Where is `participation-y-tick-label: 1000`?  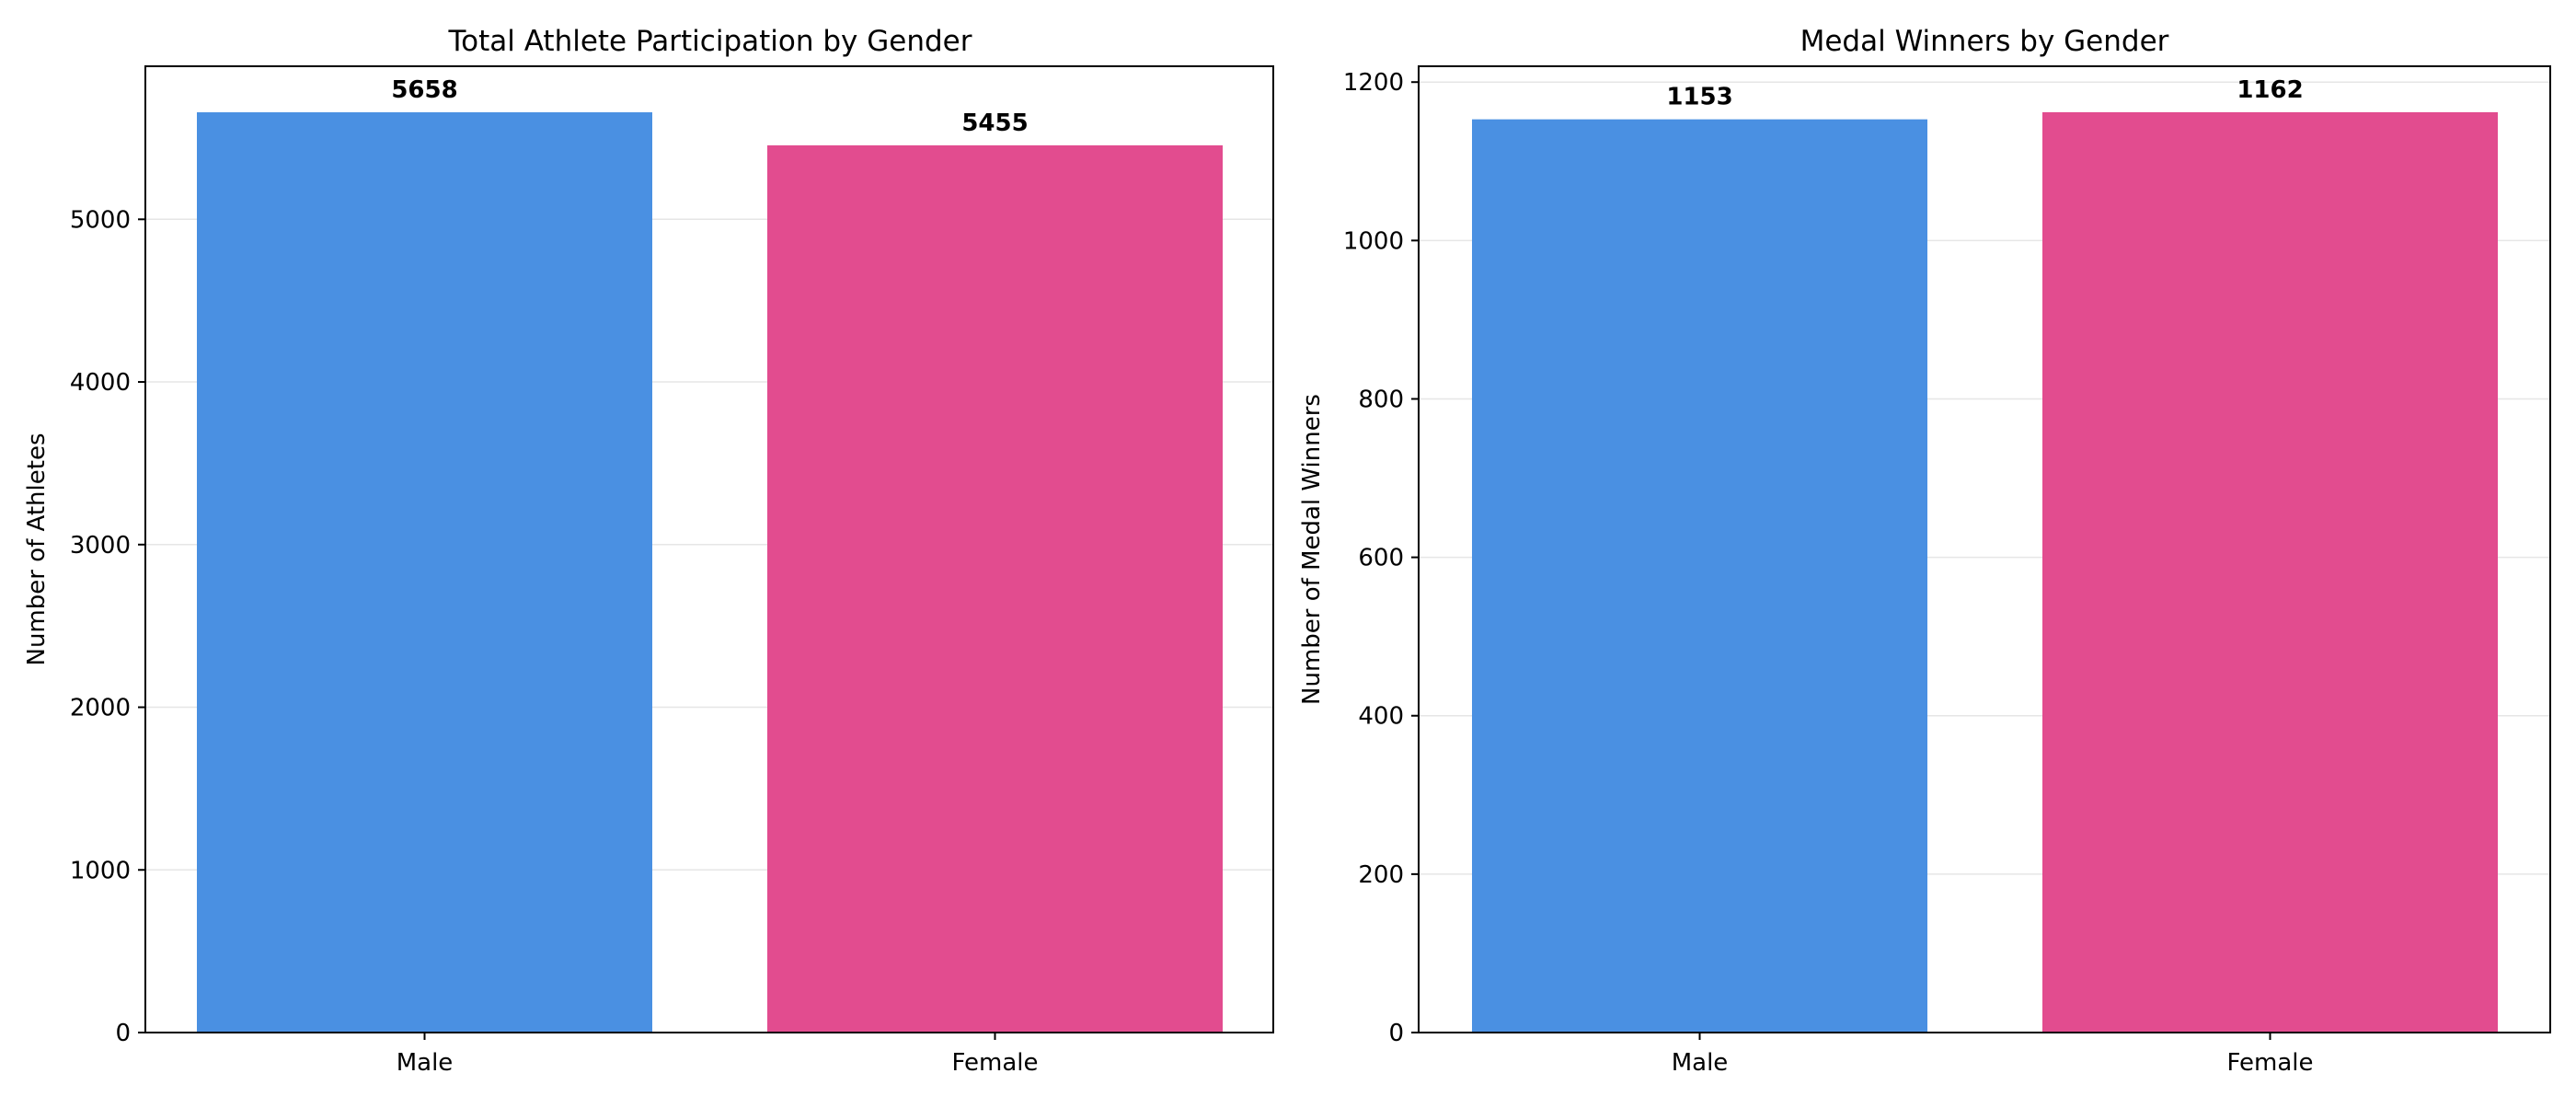
participation-y-tick-label: 1000 is located at coordinates (100, 870).